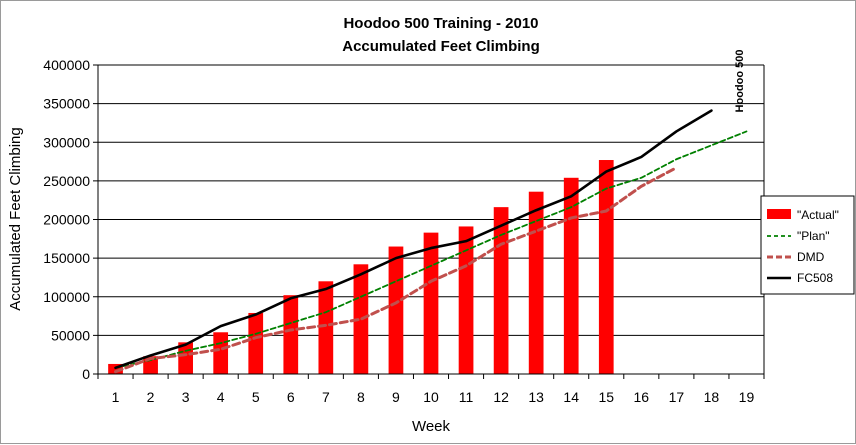 Image resolution: width=856 pixels, height=445 pixels. What do you see at coordinates (536, 397) in the screenshot?
I see `x-tick-label: 13` at bounding box center [536, 397].